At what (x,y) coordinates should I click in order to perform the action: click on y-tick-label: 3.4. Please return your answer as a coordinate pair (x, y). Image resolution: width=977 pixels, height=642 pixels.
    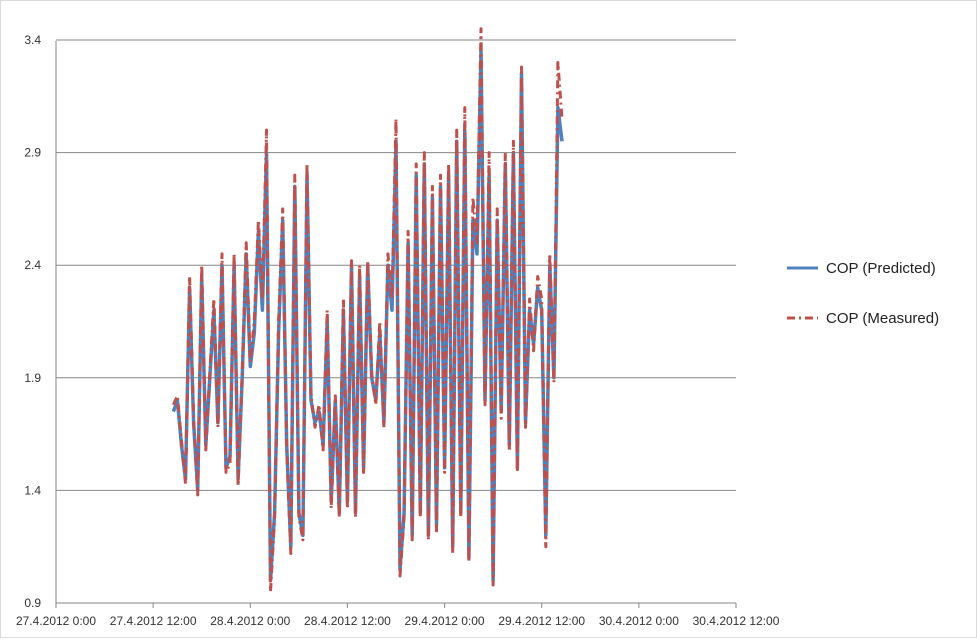
    Looking at the image, I should click on (32, 40).